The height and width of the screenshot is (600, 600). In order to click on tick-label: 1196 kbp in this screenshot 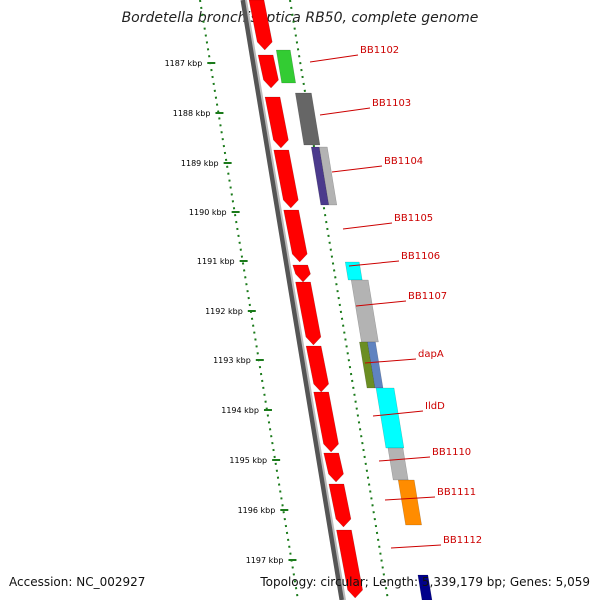, I will do `click(257, 510)`.